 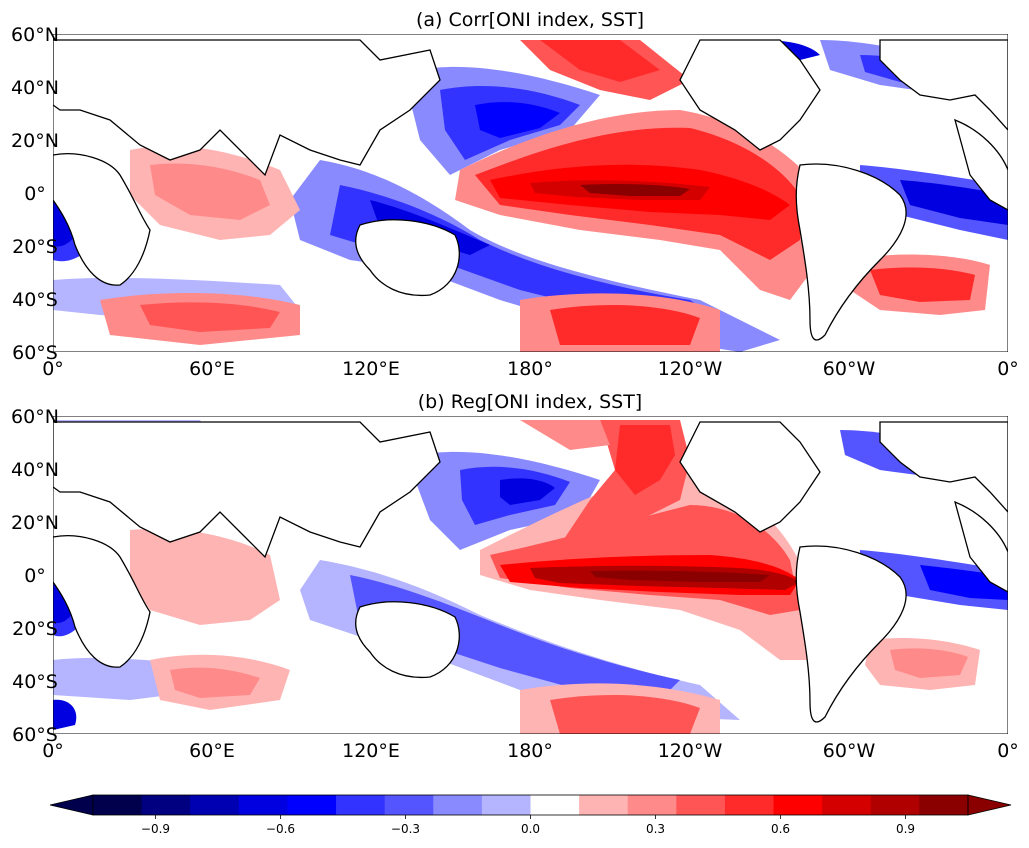 I want to click on colorbar-tick-label: 0.3, so click(x=655, y=829).